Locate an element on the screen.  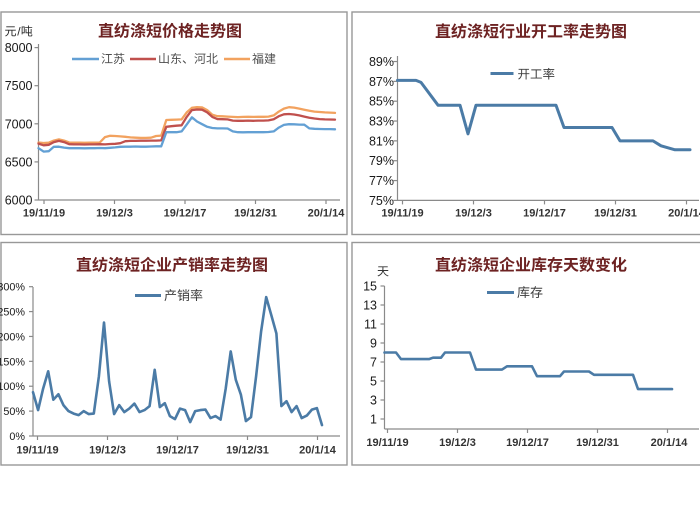
svg-text: 250% is located at coordinates (12, 313).